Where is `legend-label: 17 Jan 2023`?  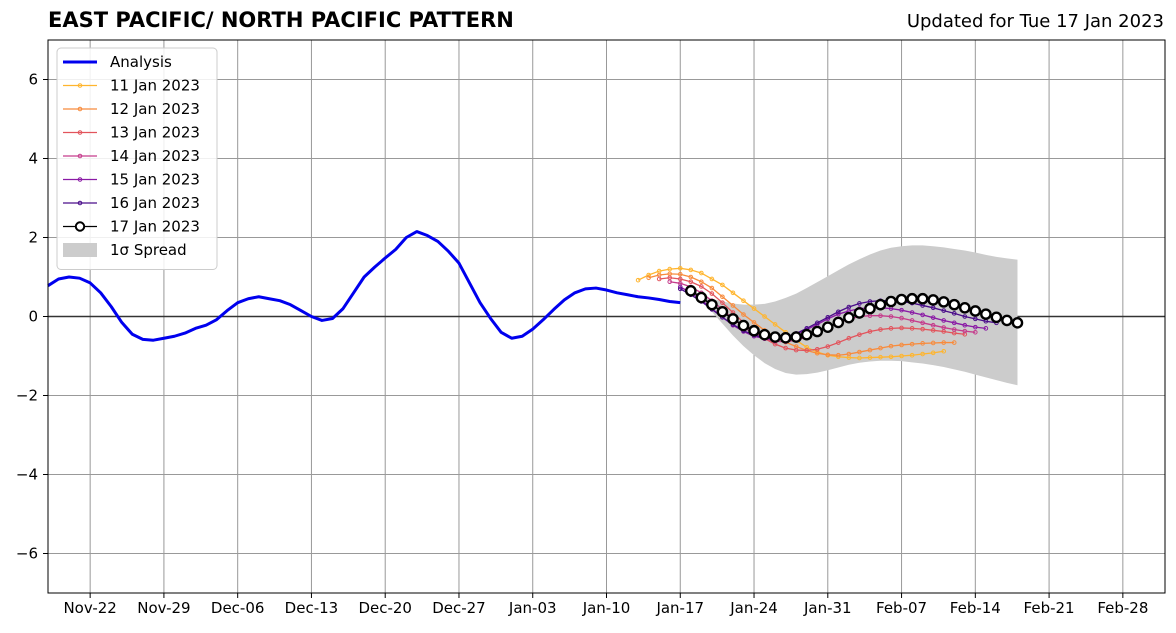
legend-label: 17 Jan 2023 is located at coordinates (155, 227).